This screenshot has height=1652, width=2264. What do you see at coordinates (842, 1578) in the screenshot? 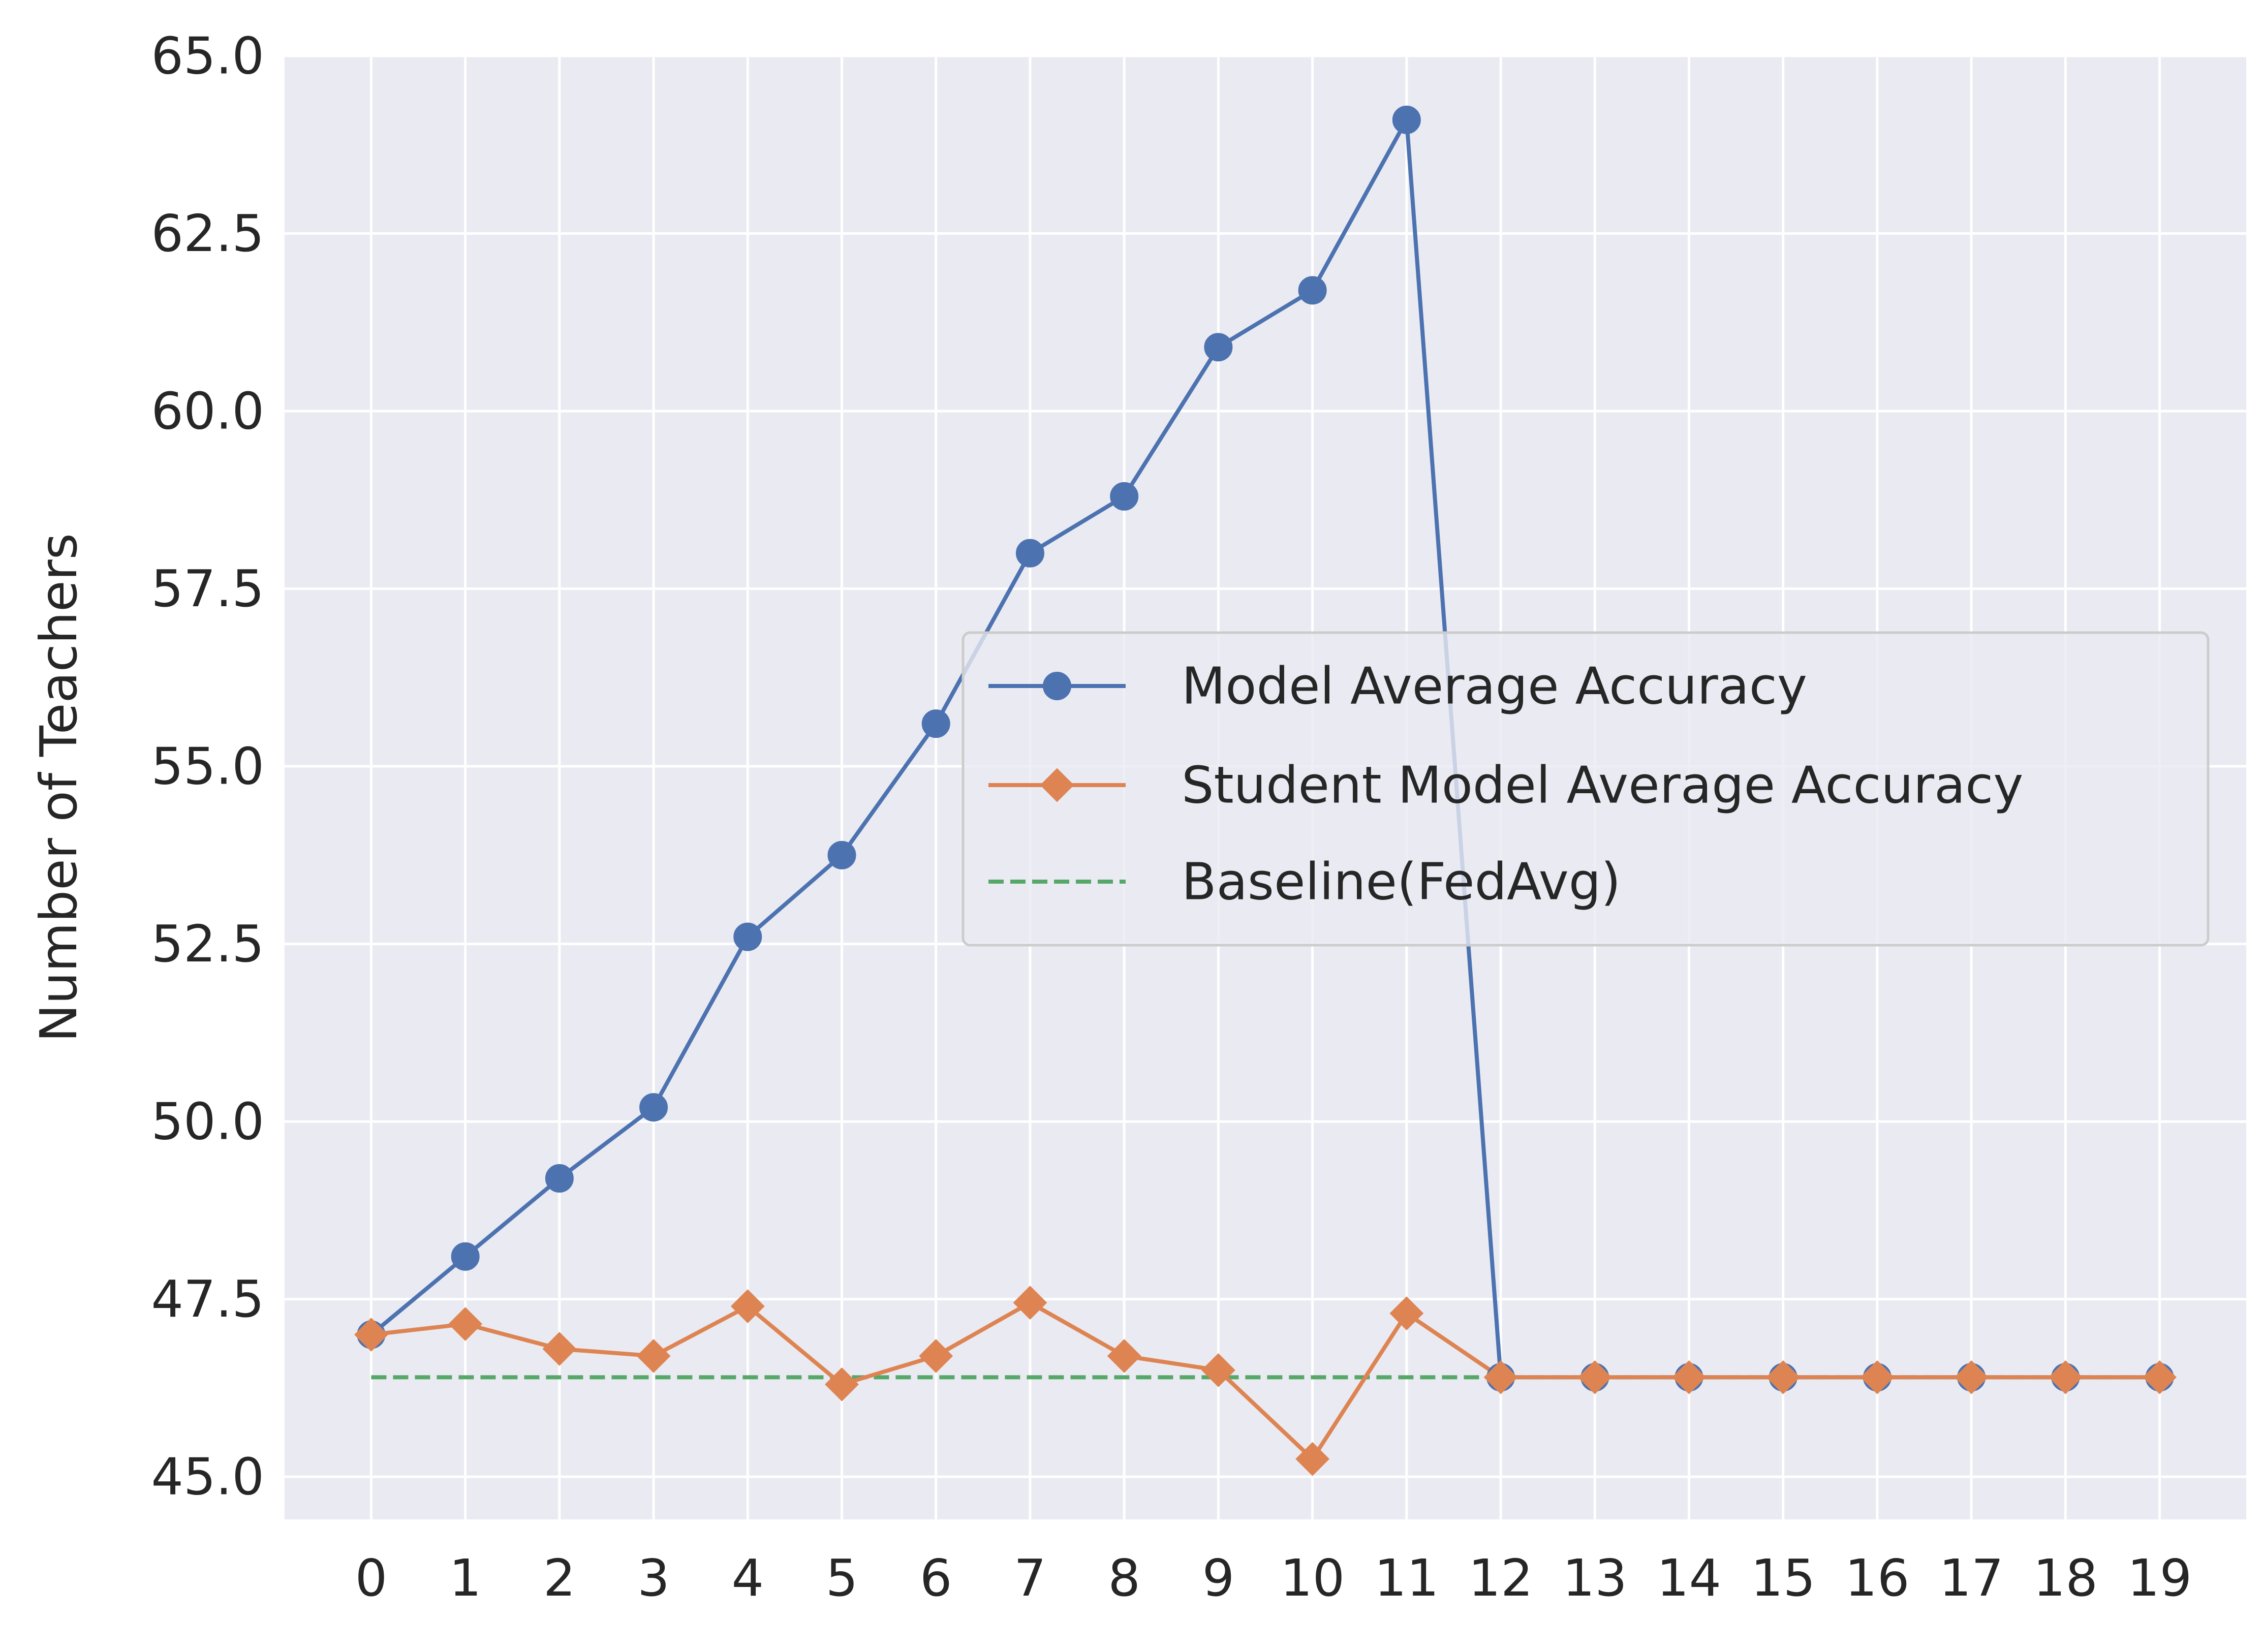
I see `x-tick-label: 5` at bounding box center [842, 1578].